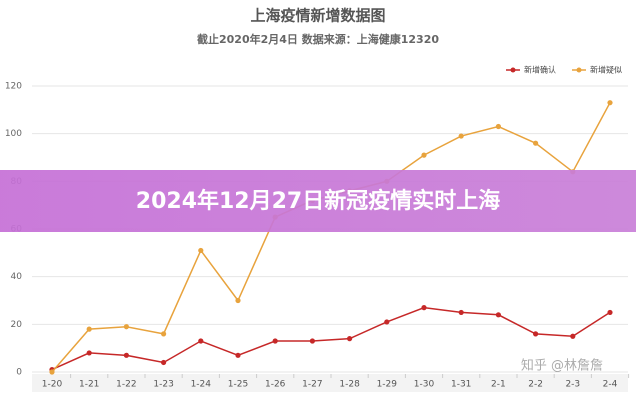  What do you see at coordinates (17, 325) in the screenshot?
I see `y-tick-label: 20` at bounding box center [17, 325].